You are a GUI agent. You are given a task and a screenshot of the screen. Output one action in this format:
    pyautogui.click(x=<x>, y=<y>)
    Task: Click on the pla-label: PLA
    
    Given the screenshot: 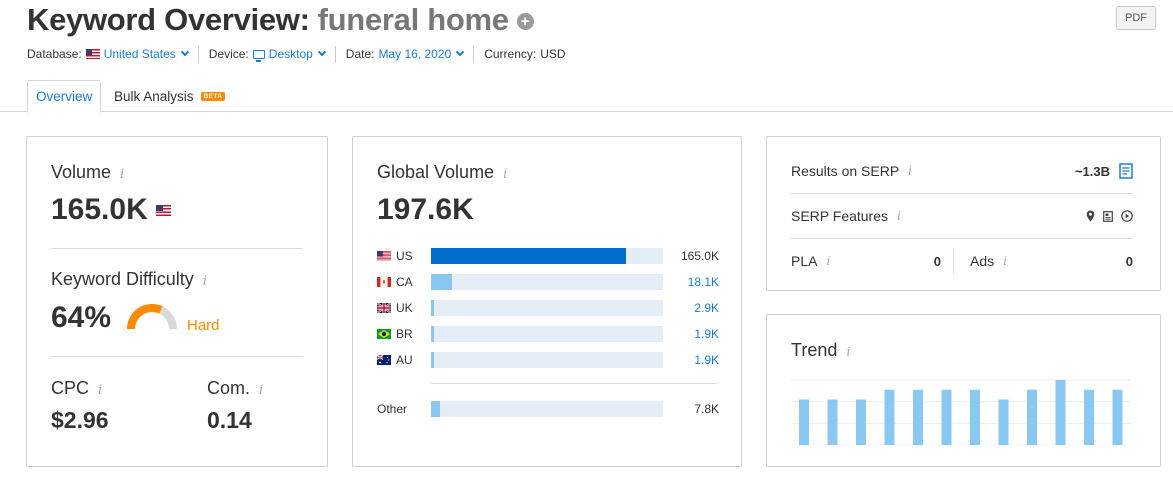 What is the action you would take?
    pyautogui.click(x=804, y=261)
    